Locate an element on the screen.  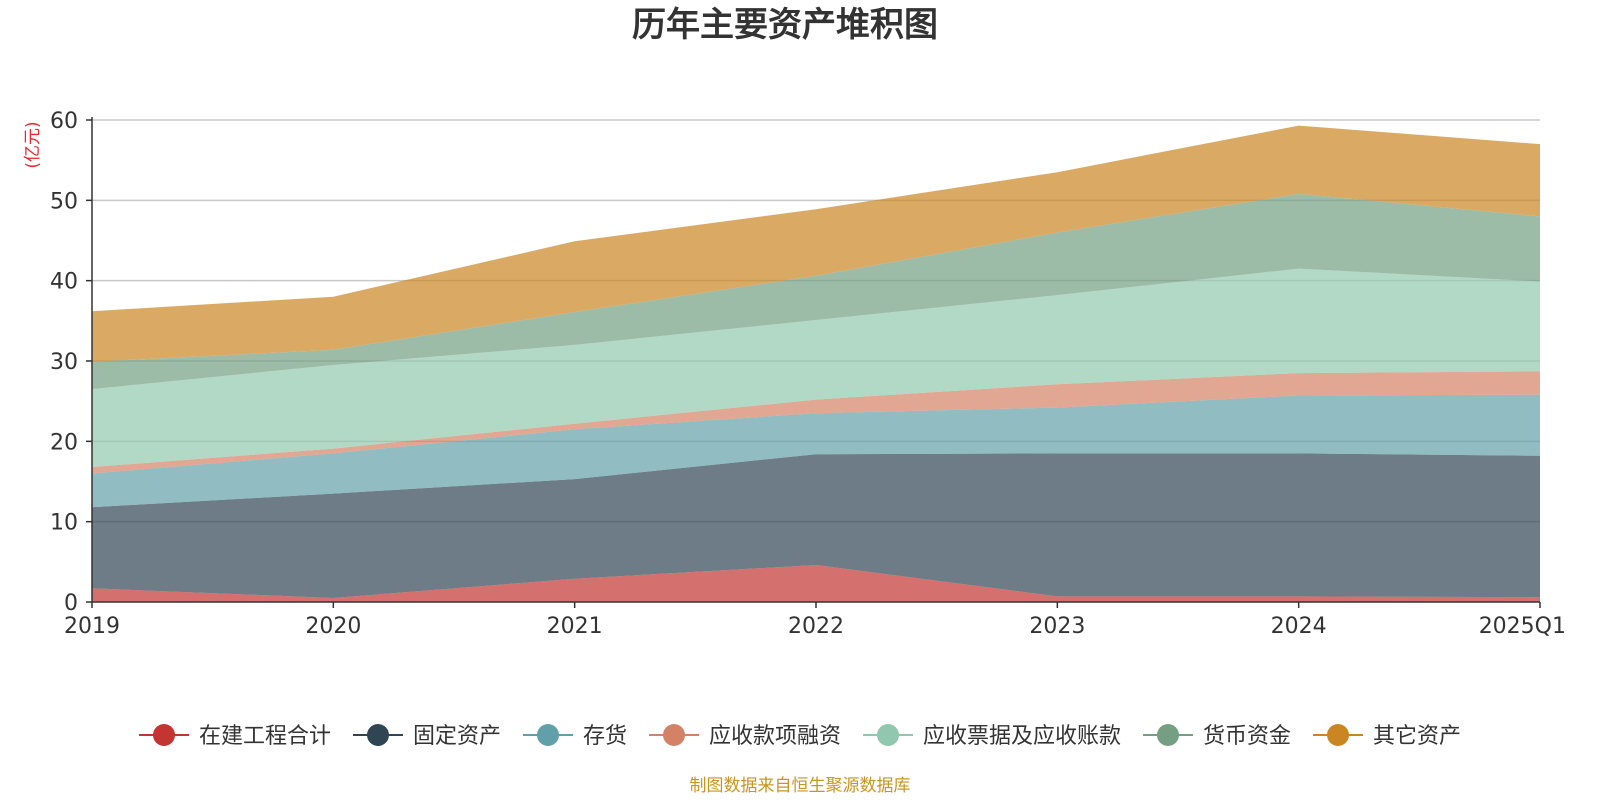
data-source-note: 制图数据来自恒生聚源数据库 is located at coordinates (800, 786).